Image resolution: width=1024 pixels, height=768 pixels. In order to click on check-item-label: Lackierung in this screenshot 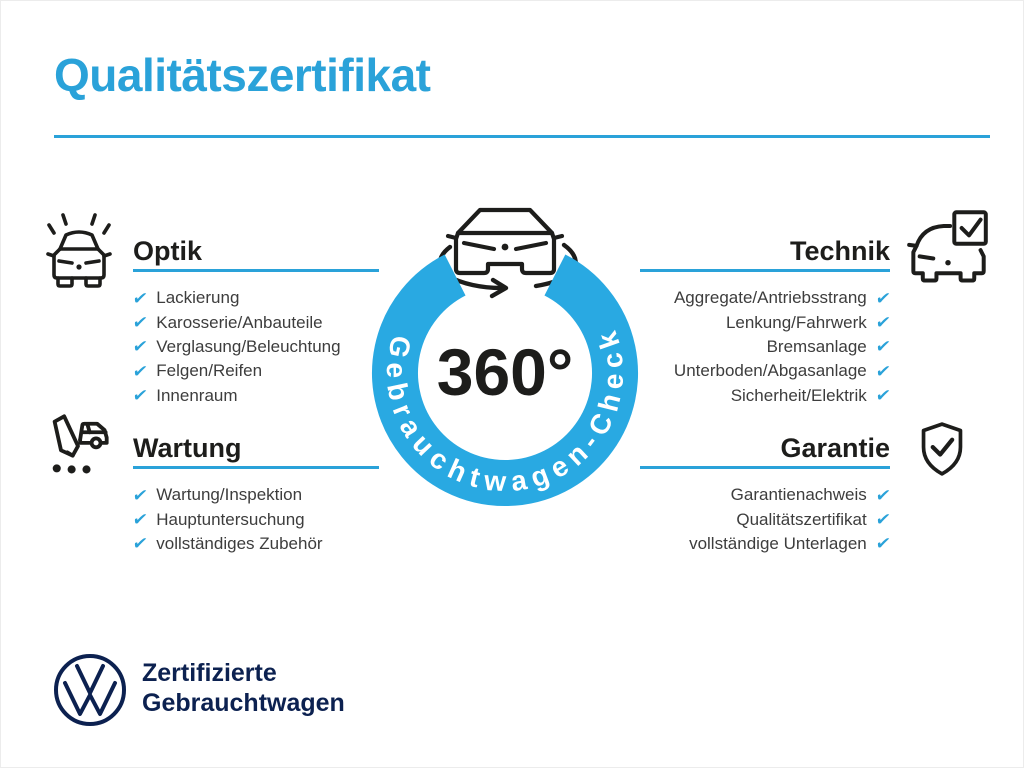, I will do `click(198, 298)`.